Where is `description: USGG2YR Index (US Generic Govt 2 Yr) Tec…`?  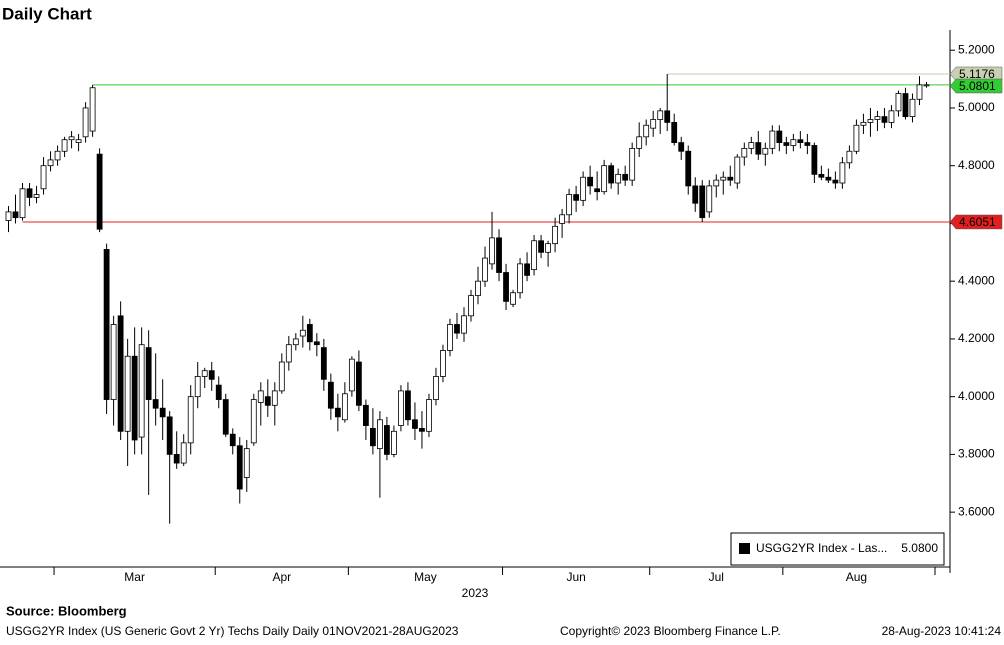 description: USGG2YR Index (US Generic Govt 2 Yr) Tec… is located at coordinates (232, 631).